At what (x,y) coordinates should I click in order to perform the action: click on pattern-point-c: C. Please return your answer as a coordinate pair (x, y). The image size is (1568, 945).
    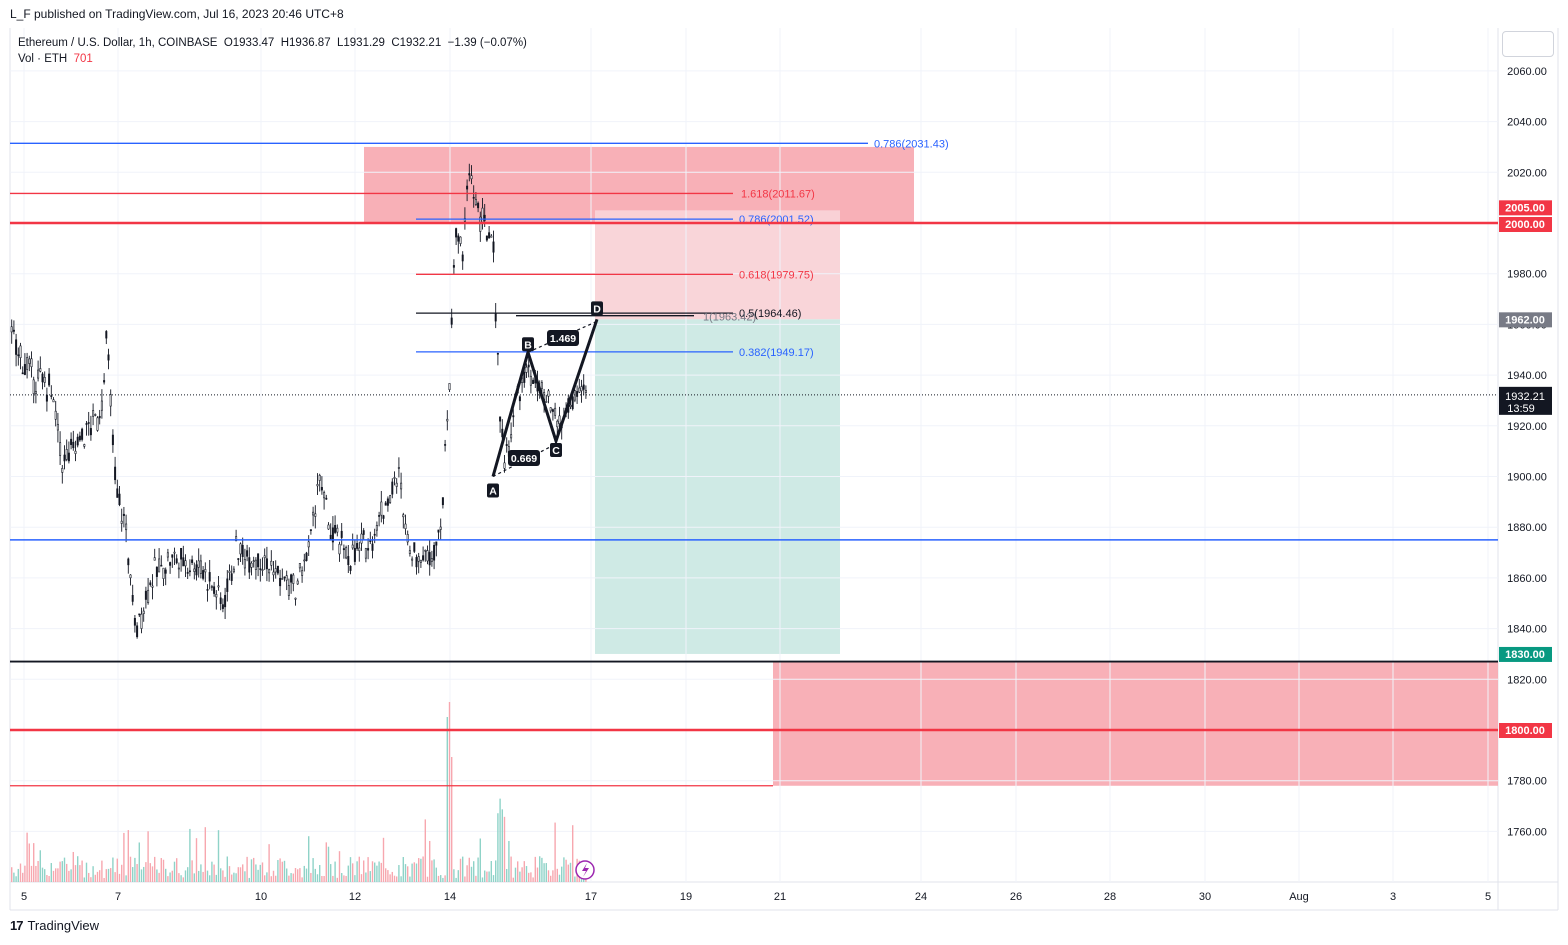
    Looking at the image, I should click on (556, 450).